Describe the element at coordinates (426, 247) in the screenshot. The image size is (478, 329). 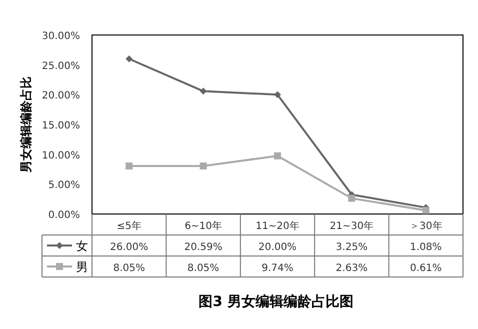
I see `data-label: 1.08%` at that location.